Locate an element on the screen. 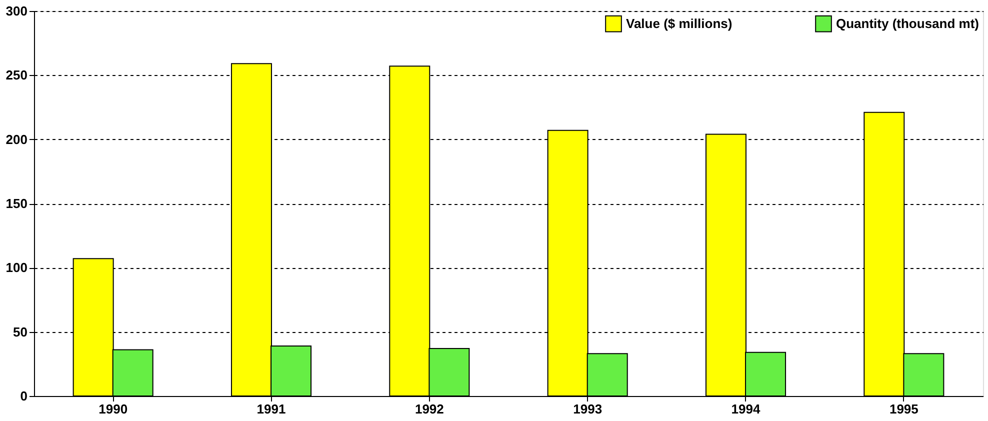 The image size is (988, 421). y-tick-label: 250 is located at coordinates (17, 75).